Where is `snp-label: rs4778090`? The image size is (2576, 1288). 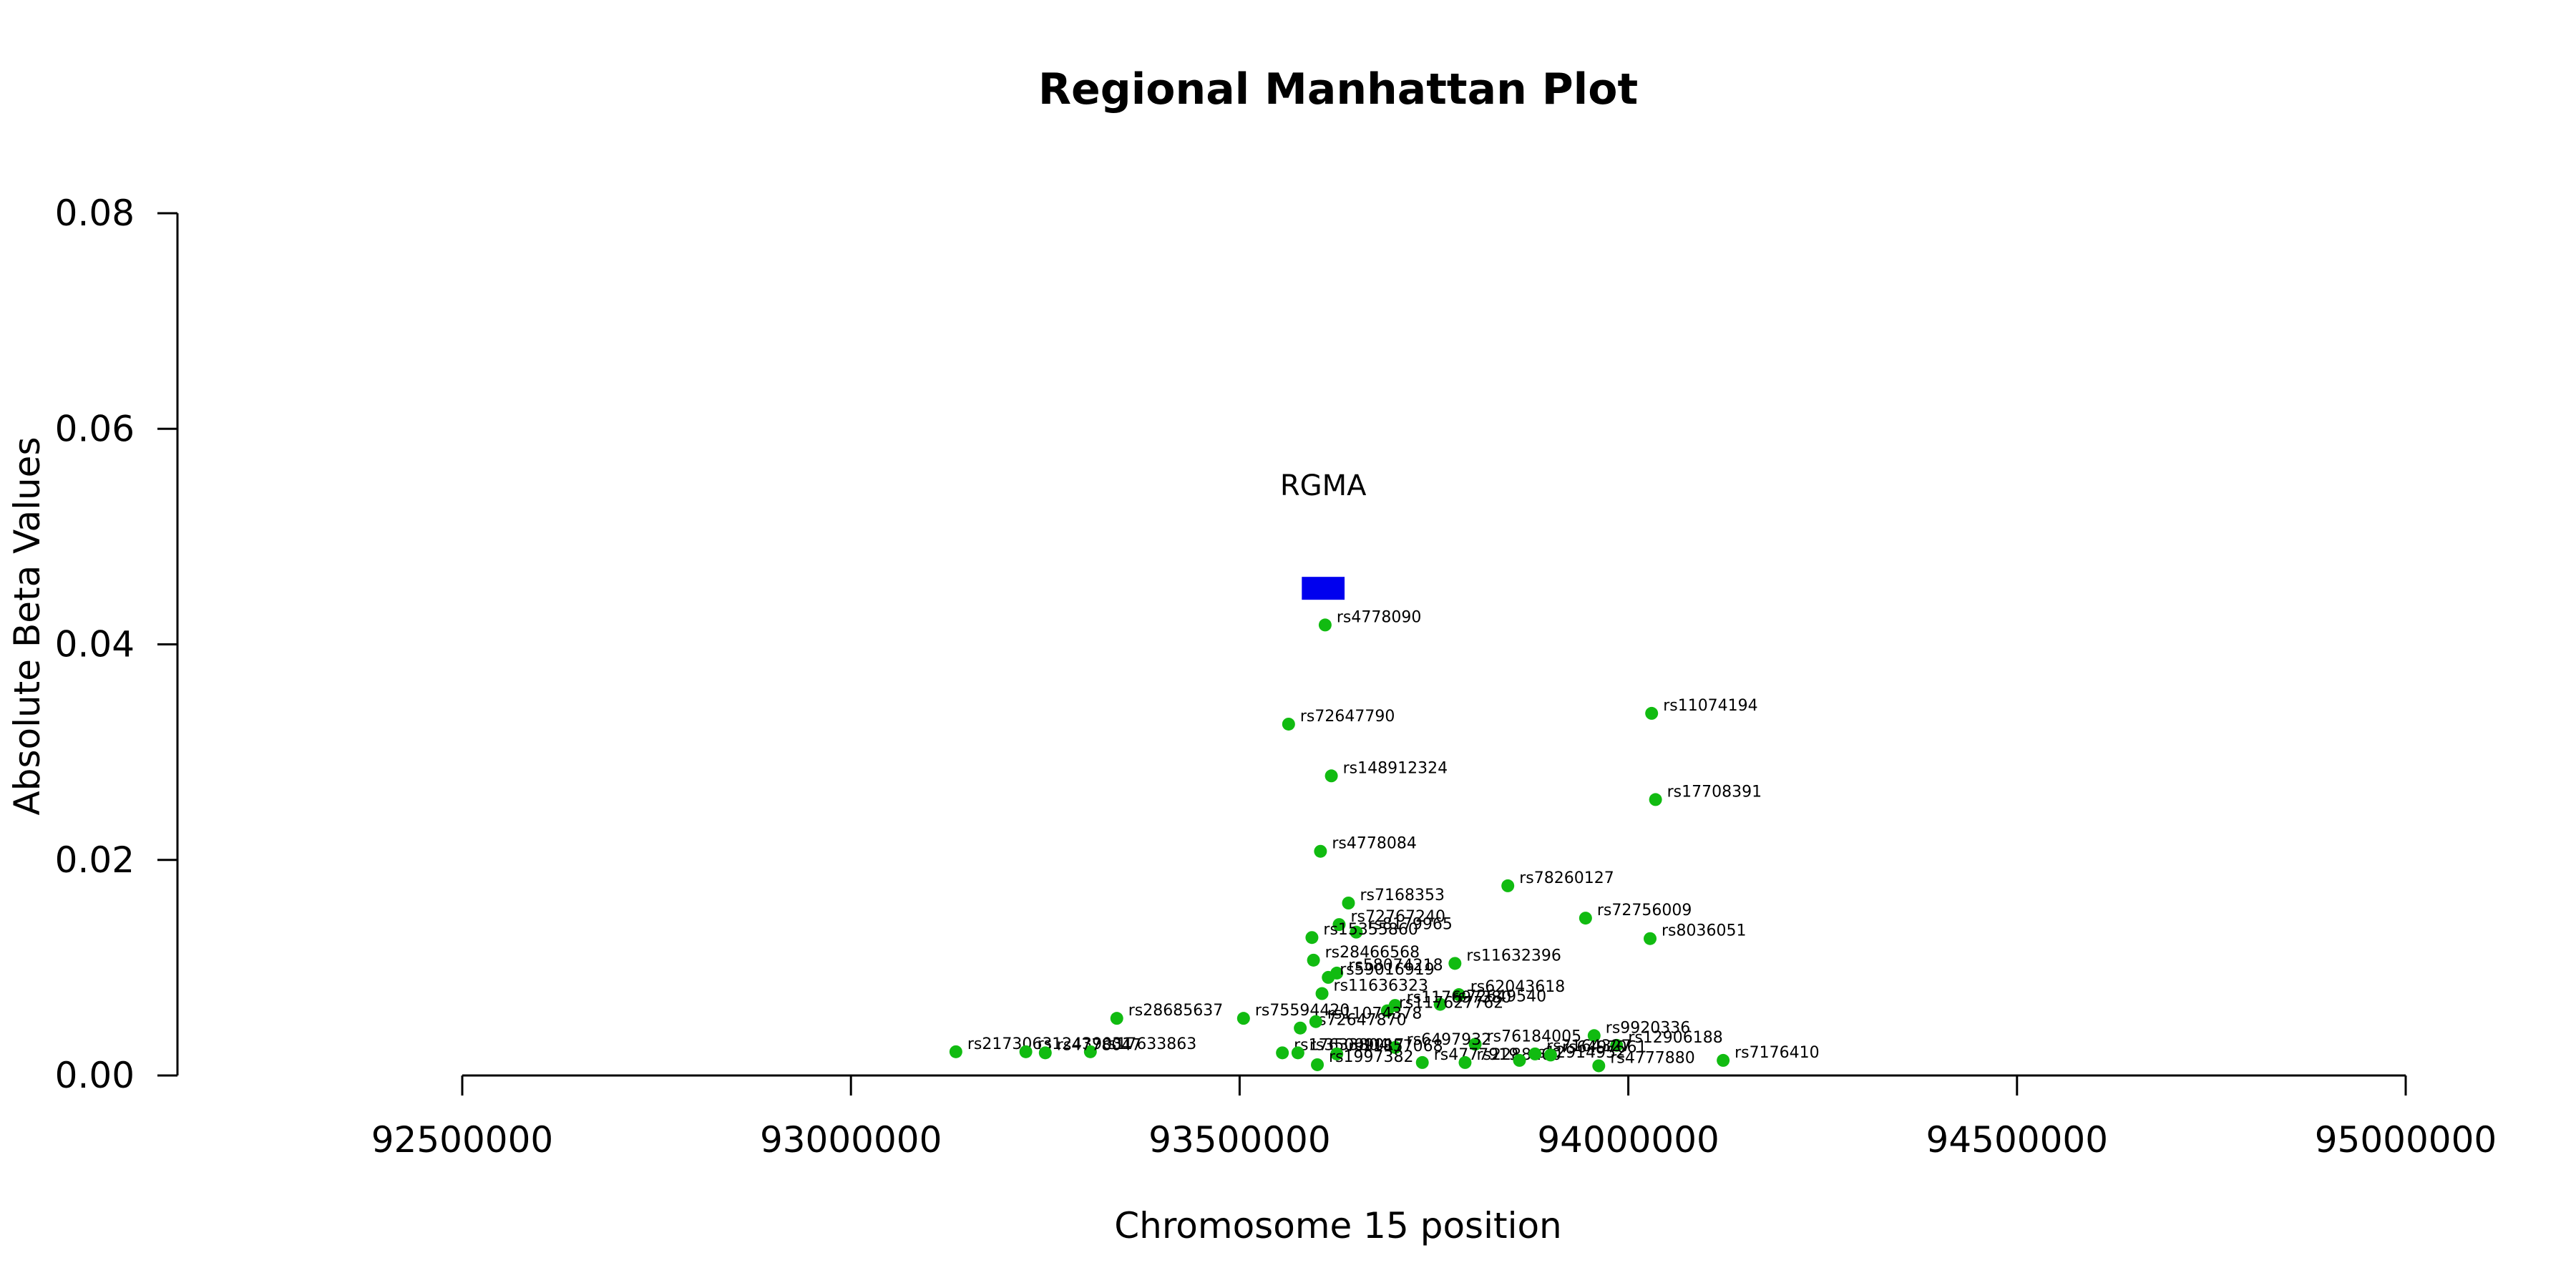
snp-label: rs4778090 is located at coordinates (1379, 617).